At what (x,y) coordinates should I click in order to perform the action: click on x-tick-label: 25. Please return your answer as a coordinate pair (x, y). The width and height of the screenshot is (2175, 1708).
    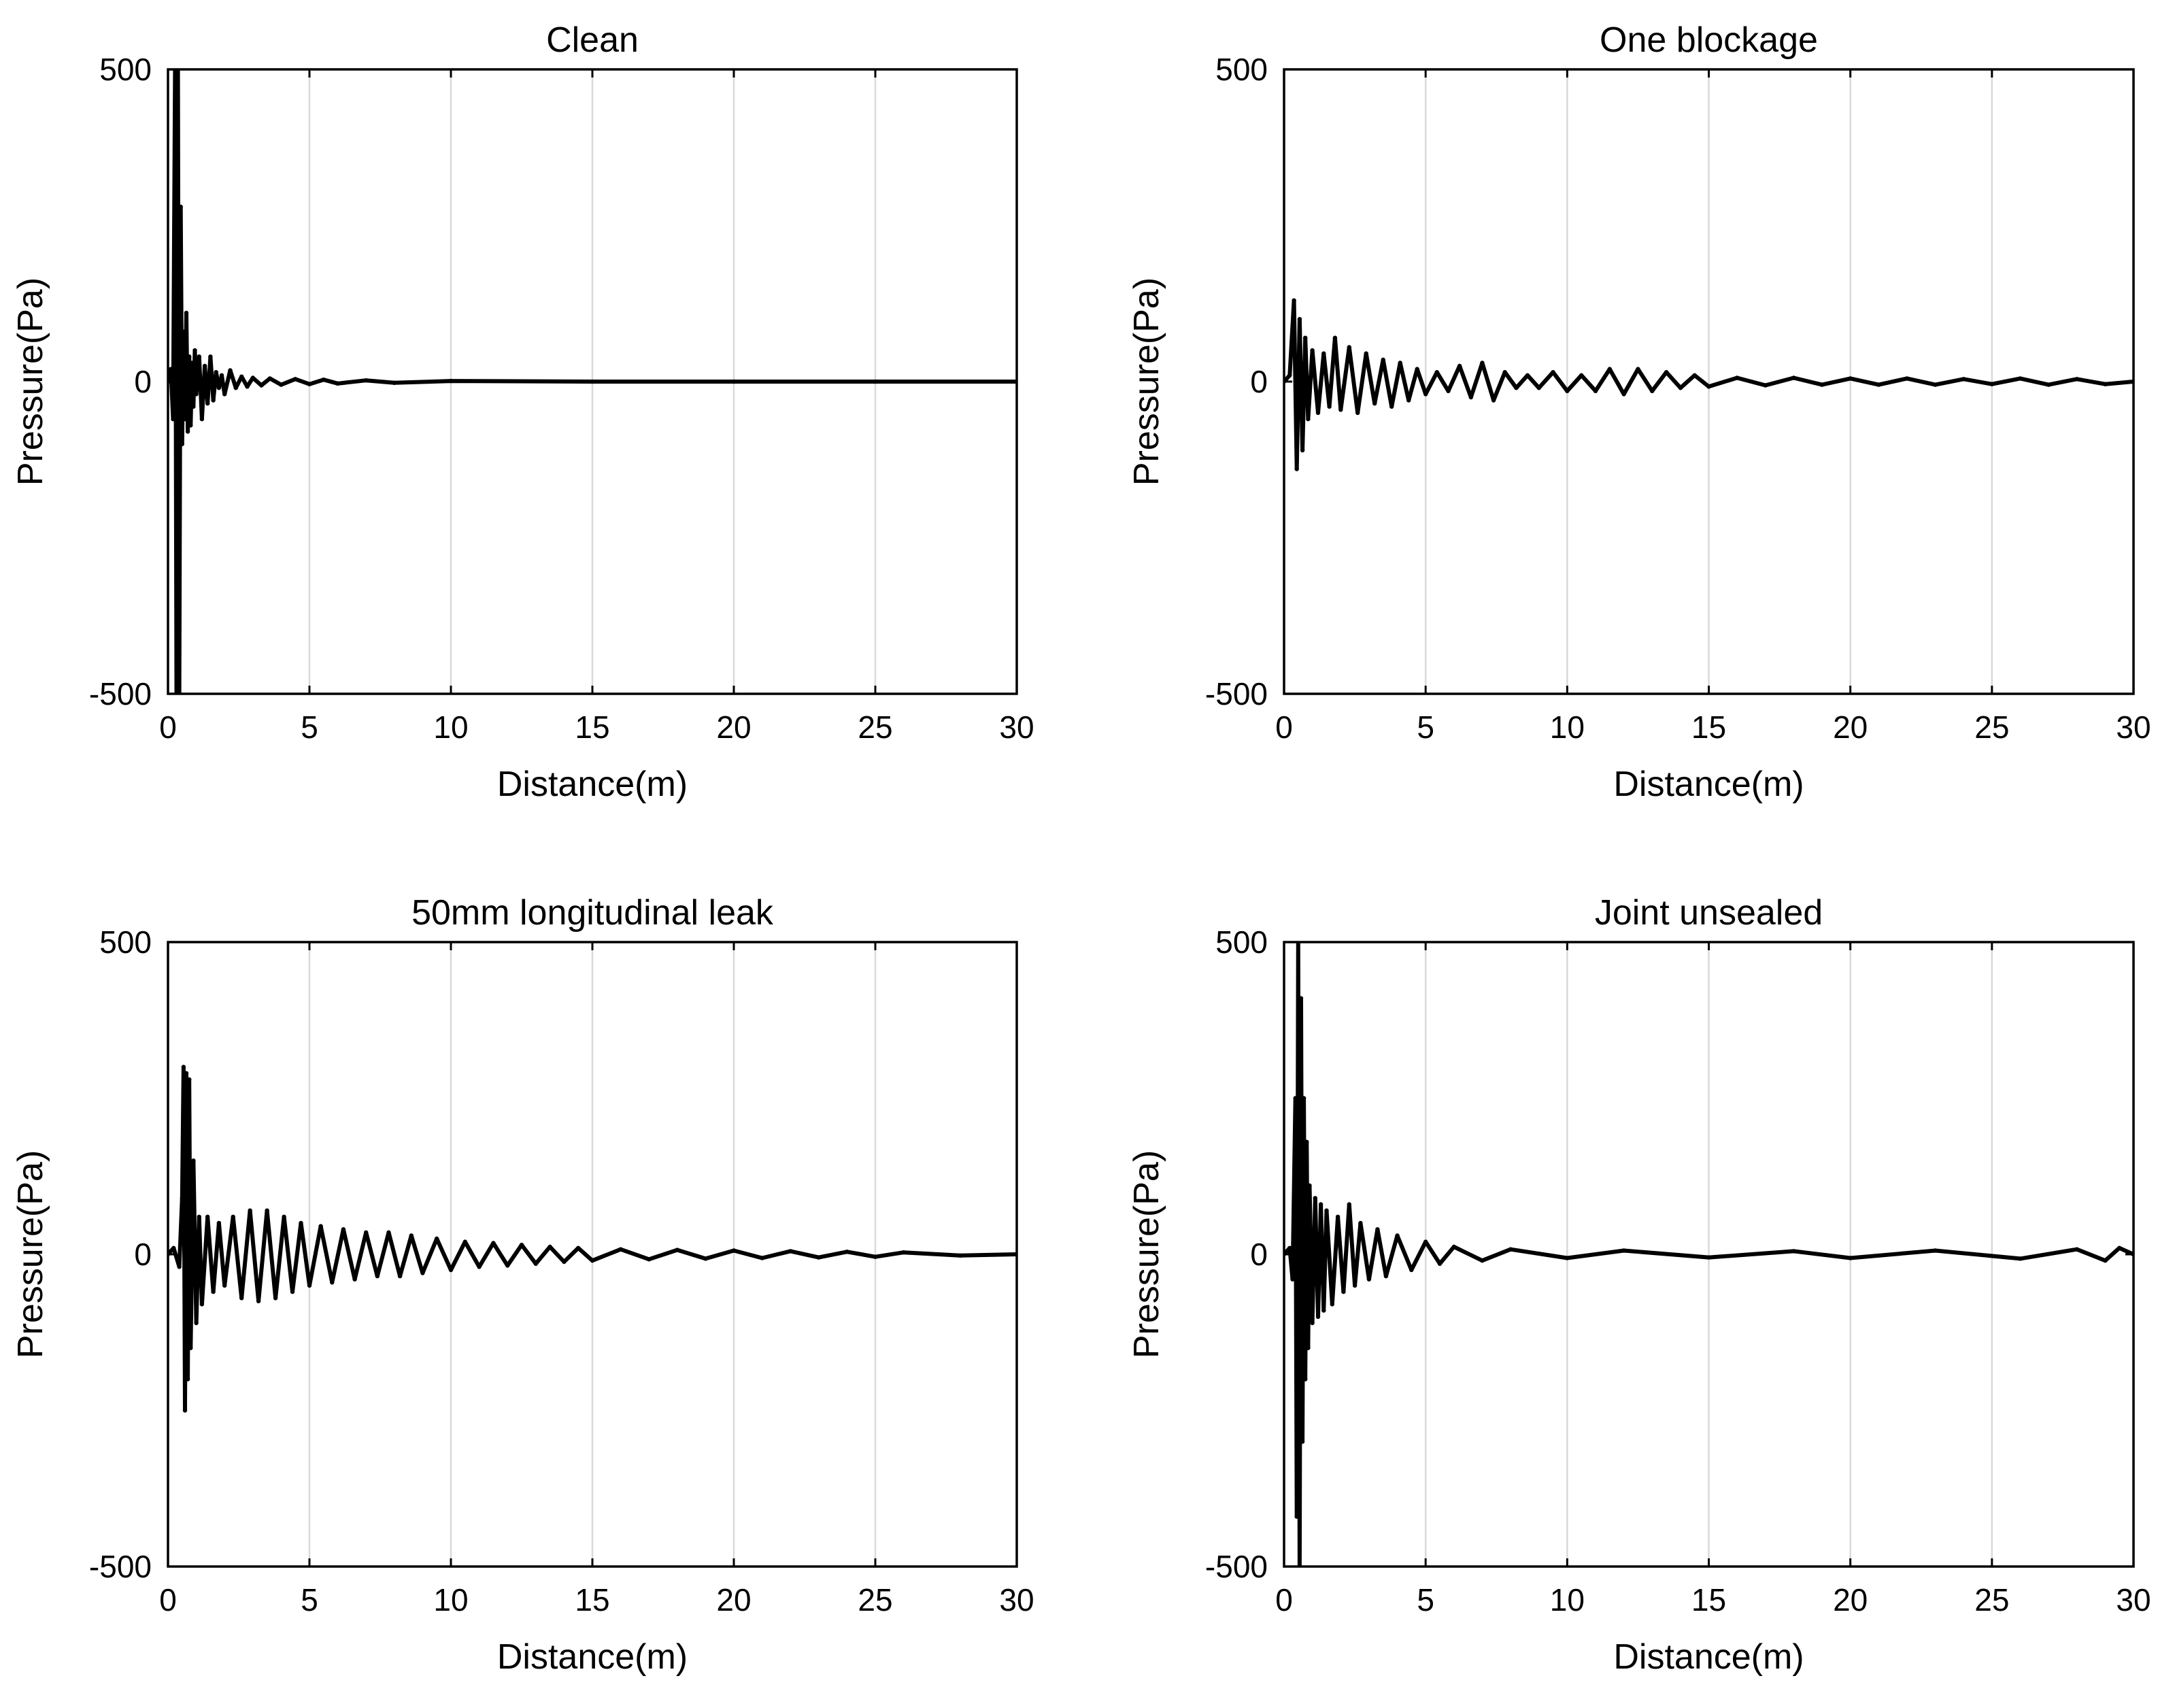
    Looking at the image, I should click on (1991, 1600).